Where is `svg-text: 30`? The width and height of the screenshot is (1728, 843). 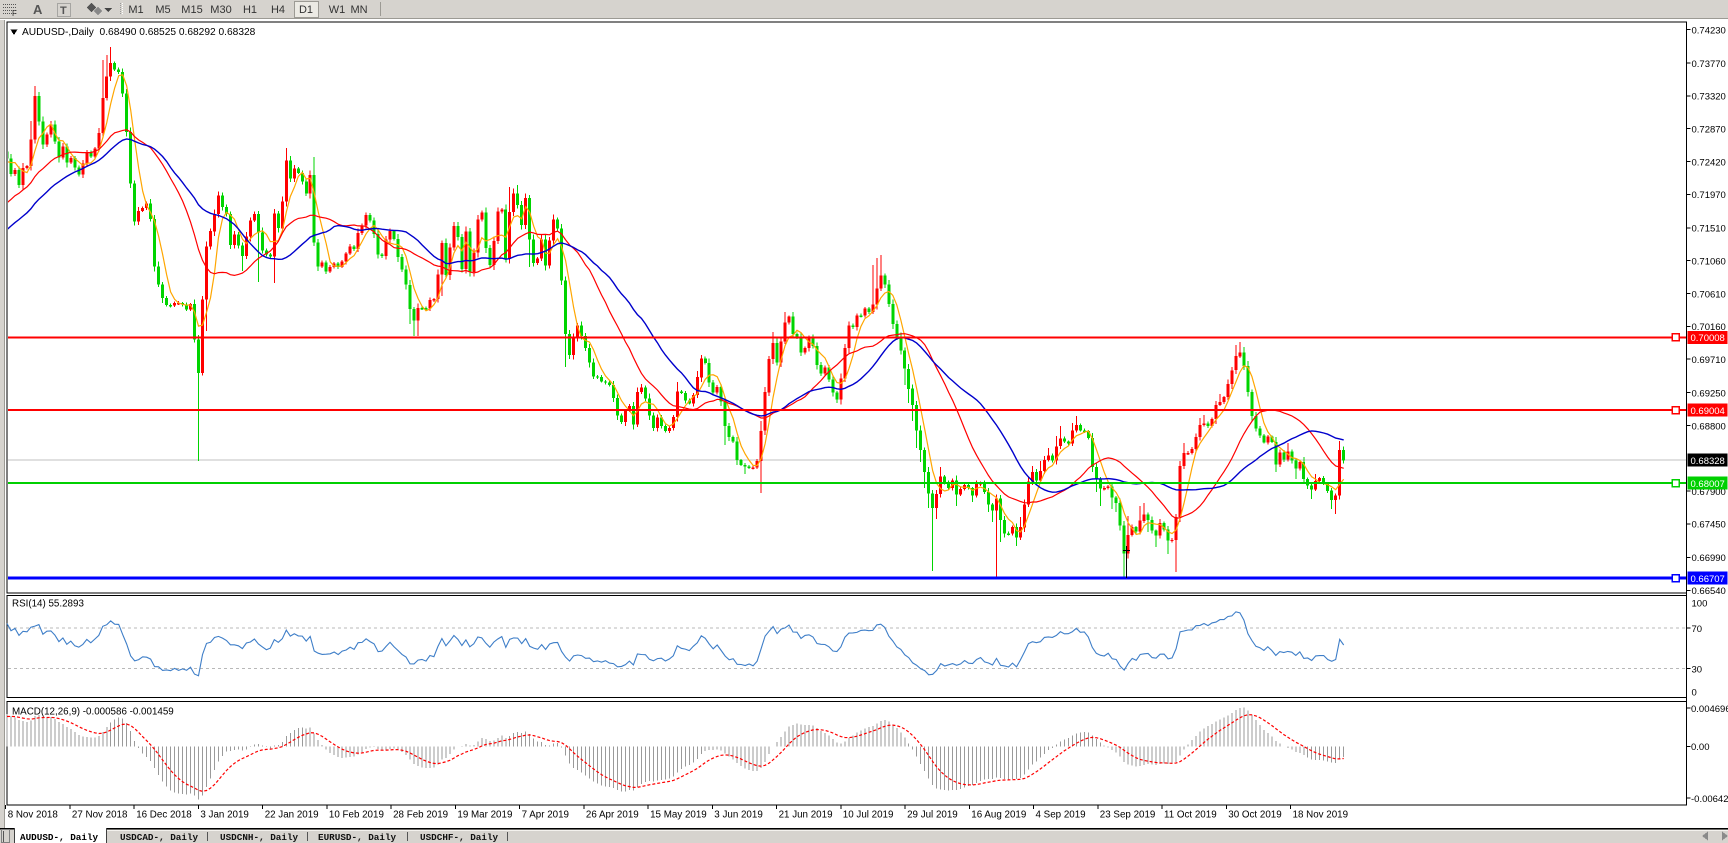 svg-text: 30 is located at coordinates (1697, 669).